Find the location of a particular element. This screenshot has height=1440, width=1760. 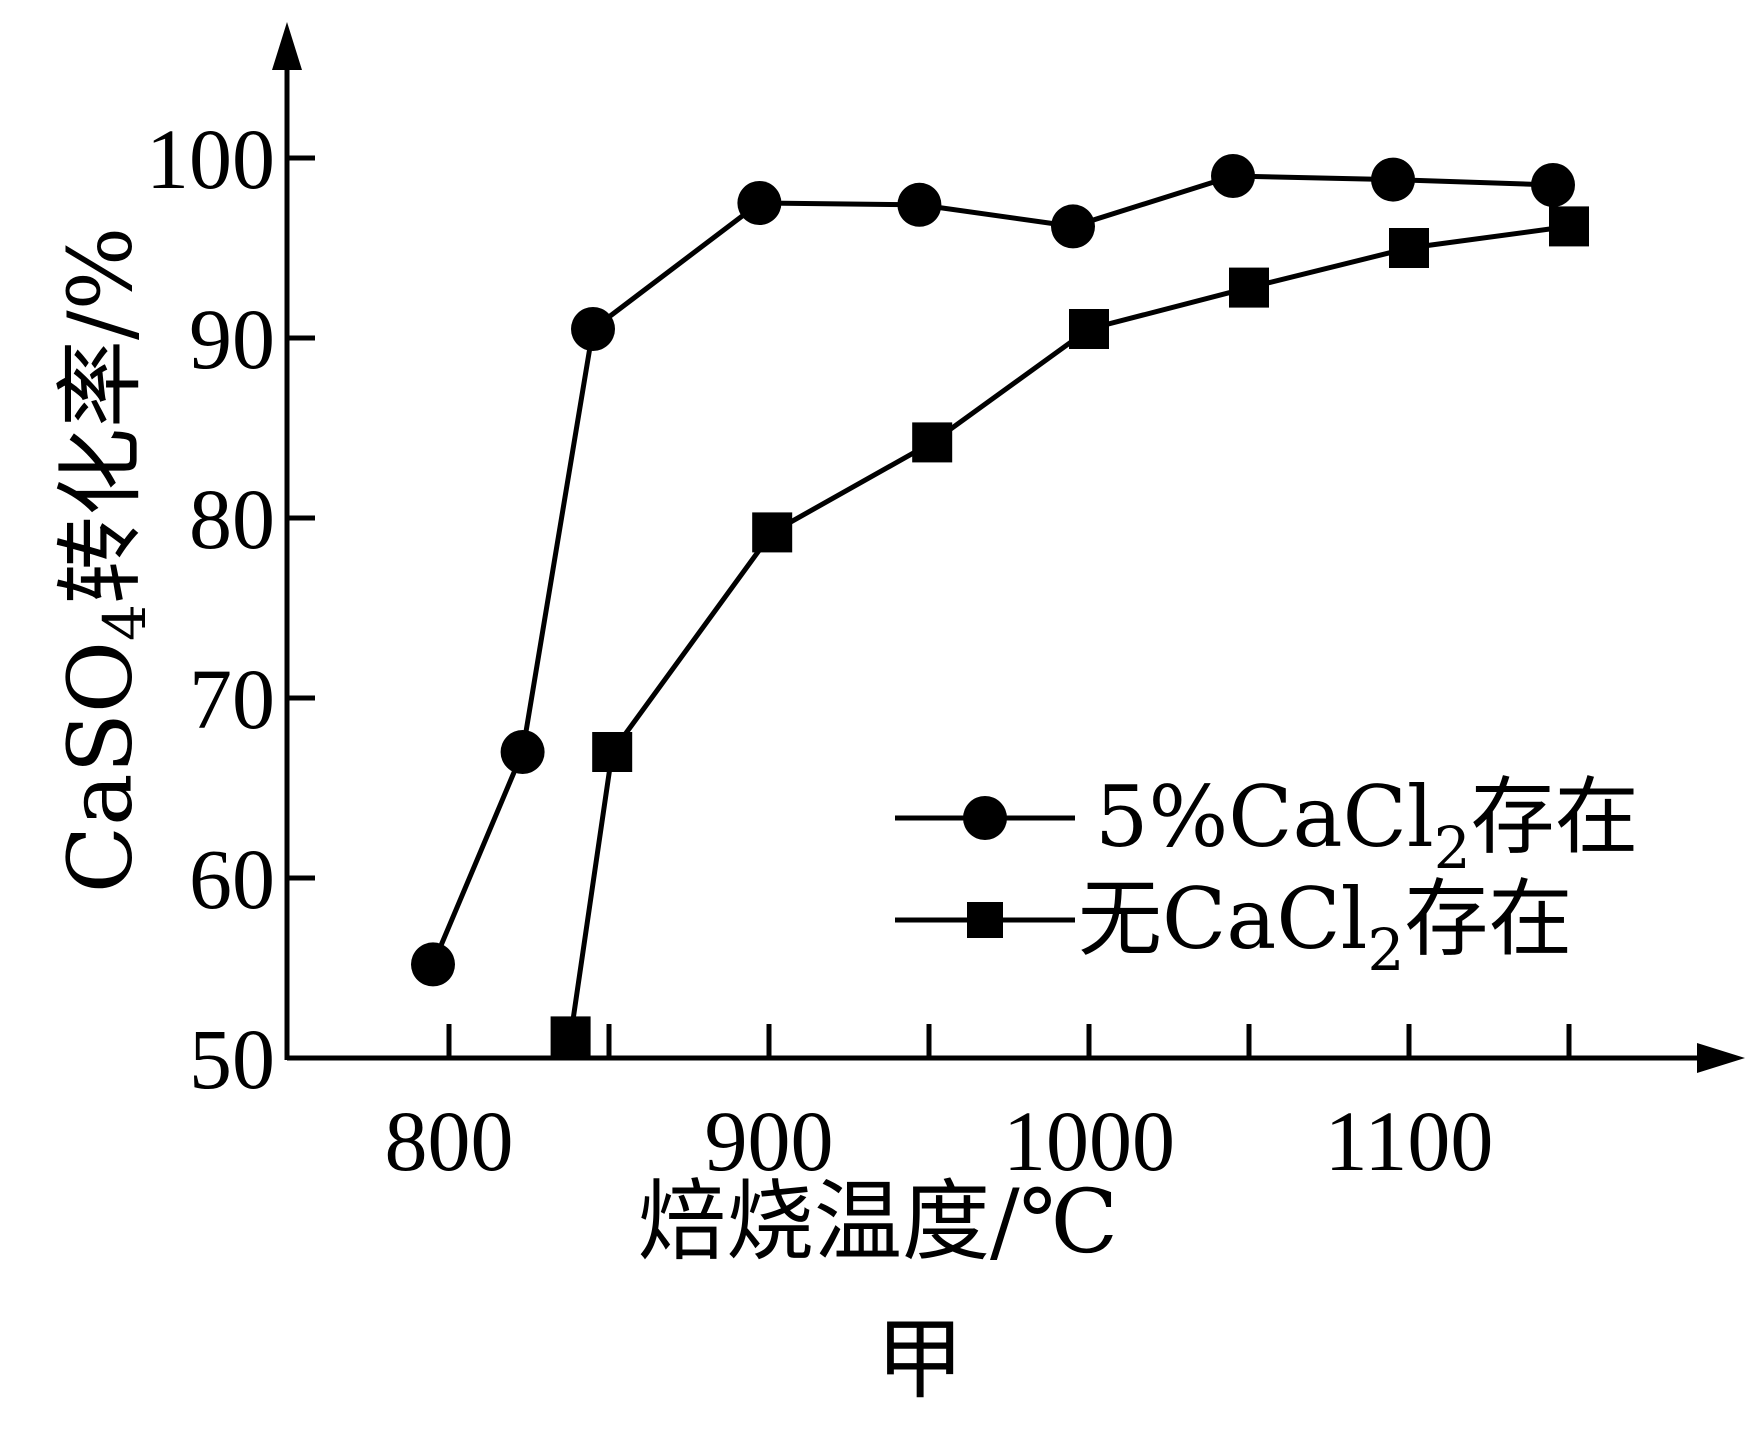

y-tick-label: 70 is located at coordinates (232, 699).